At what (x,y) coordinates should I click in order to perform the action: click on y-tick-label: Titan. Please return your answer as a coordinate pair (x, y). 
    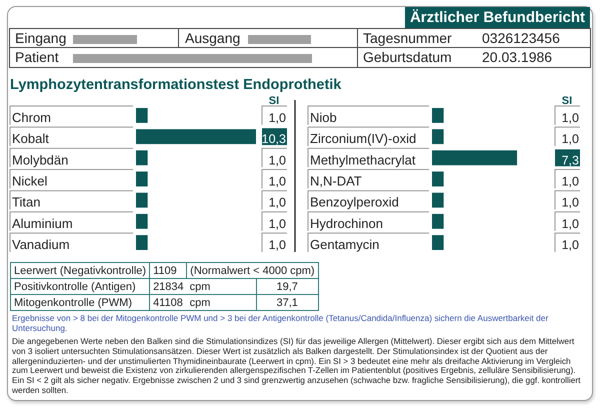
    Looking at the image, I should click on (26, 202).